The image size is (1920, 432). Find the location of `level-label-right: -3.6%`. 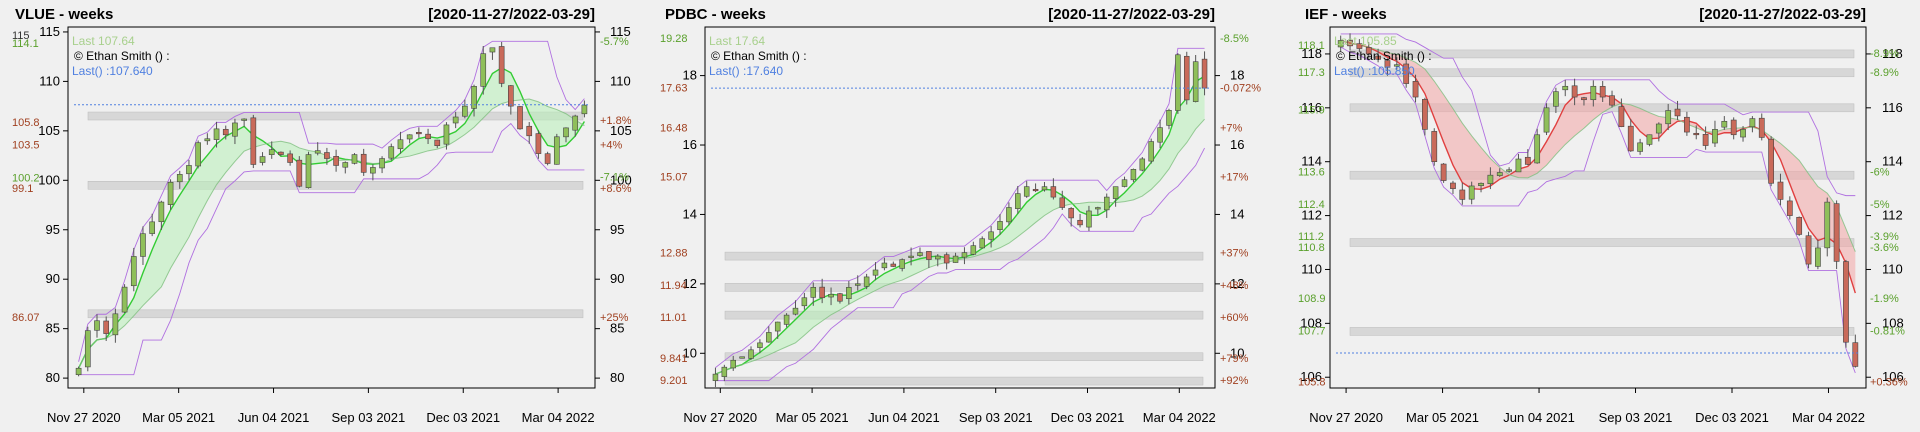

level-label-right: -3.6% is located at coordinates (1884, 248).